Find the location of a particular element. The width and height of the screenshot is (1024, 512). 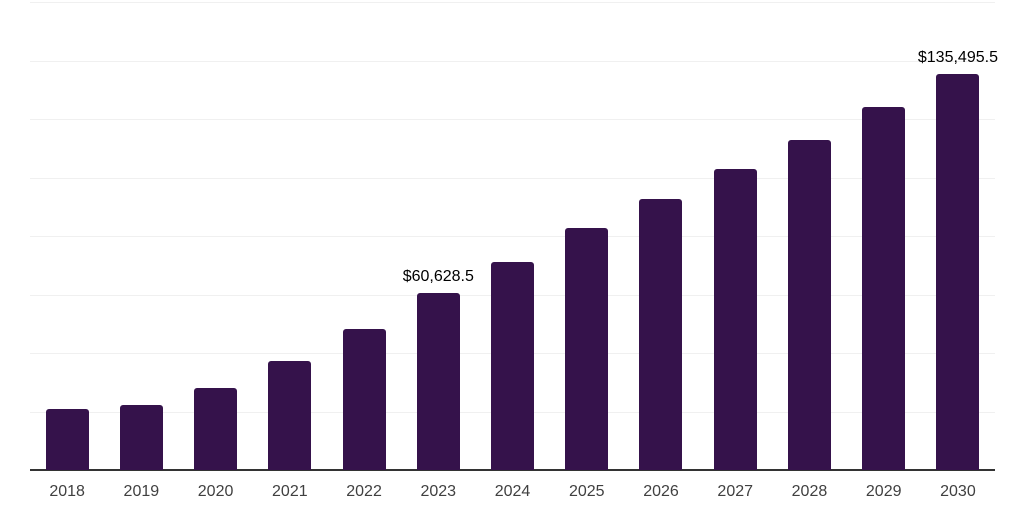

bar-slot-2020 is located at coordinates (215, 236).